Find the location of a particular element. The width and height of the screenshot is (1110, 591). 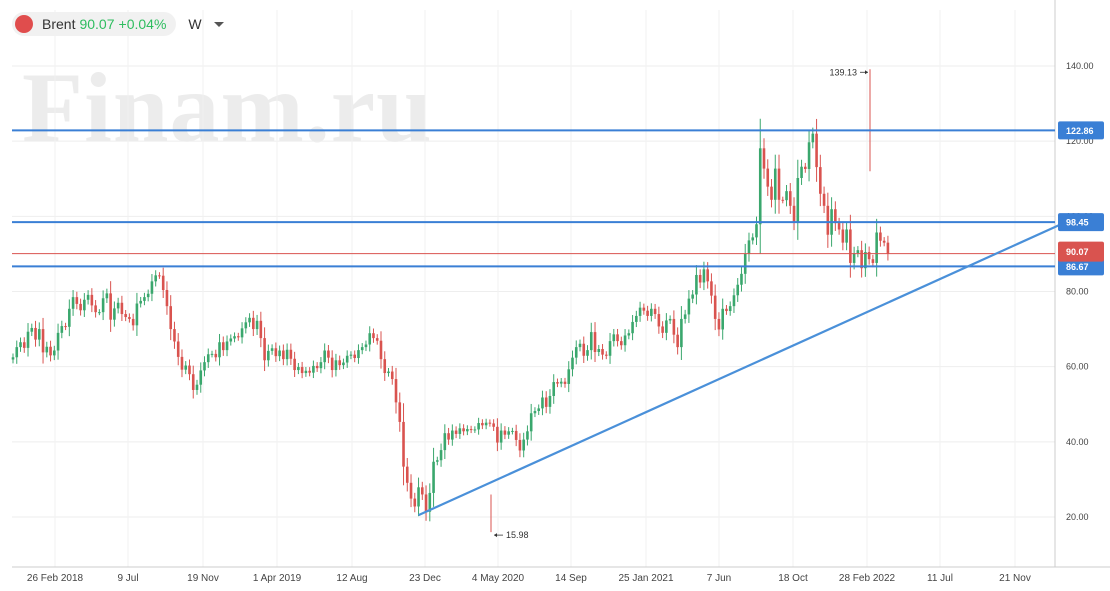

high-annotation-label: 139.13 is located at coordinates (843, 72).